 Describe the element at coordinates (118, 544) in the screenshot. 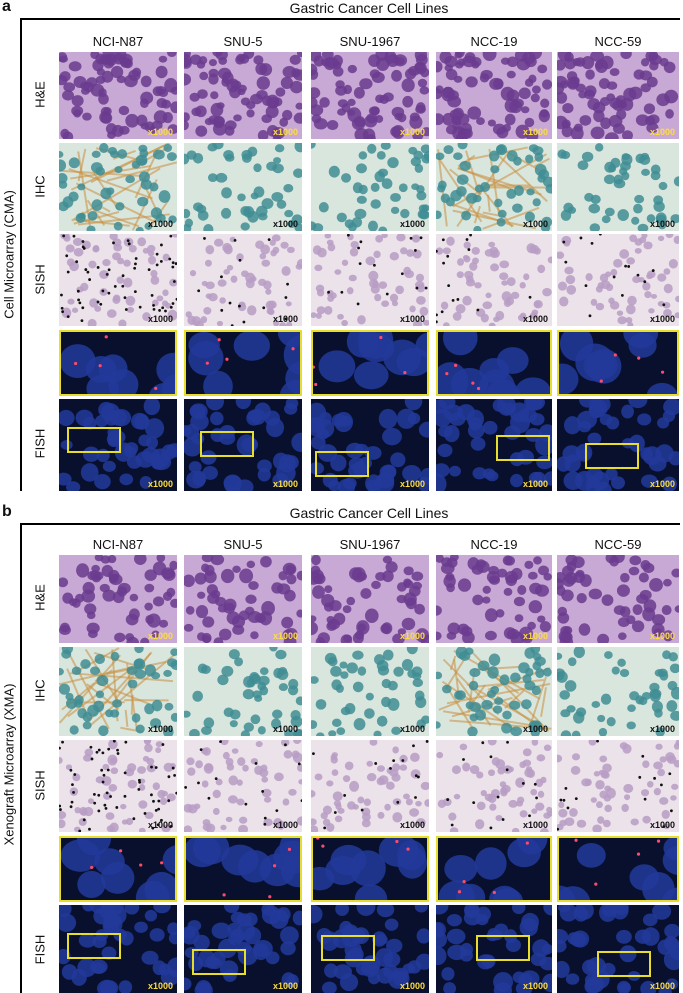

I see `column-header: NCI-N87` at that location.